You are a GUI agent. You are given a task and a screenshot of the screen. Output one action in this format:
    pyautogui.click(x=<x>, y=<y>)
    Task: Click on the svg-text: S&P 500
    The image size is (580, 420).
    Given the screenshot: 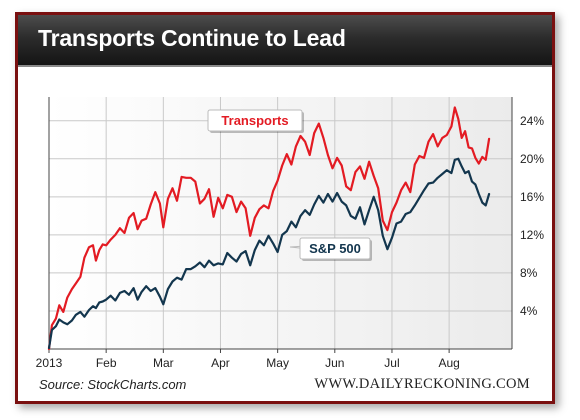 What is the action you would take?
    pyautogui.click(x=335, y=248)
    